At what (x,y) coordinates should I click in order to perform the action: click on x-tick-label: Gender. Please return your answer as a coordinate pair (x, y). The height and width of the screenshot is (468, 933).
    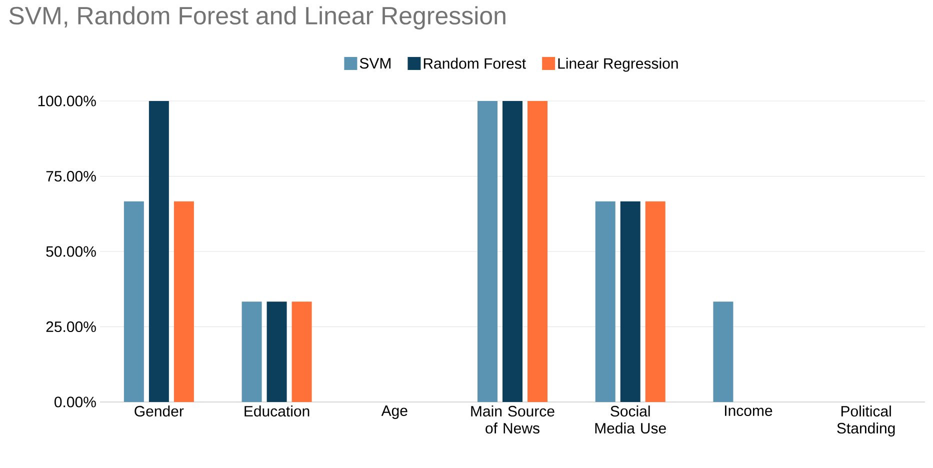
    Looking at the image, I should click on (159, 411).